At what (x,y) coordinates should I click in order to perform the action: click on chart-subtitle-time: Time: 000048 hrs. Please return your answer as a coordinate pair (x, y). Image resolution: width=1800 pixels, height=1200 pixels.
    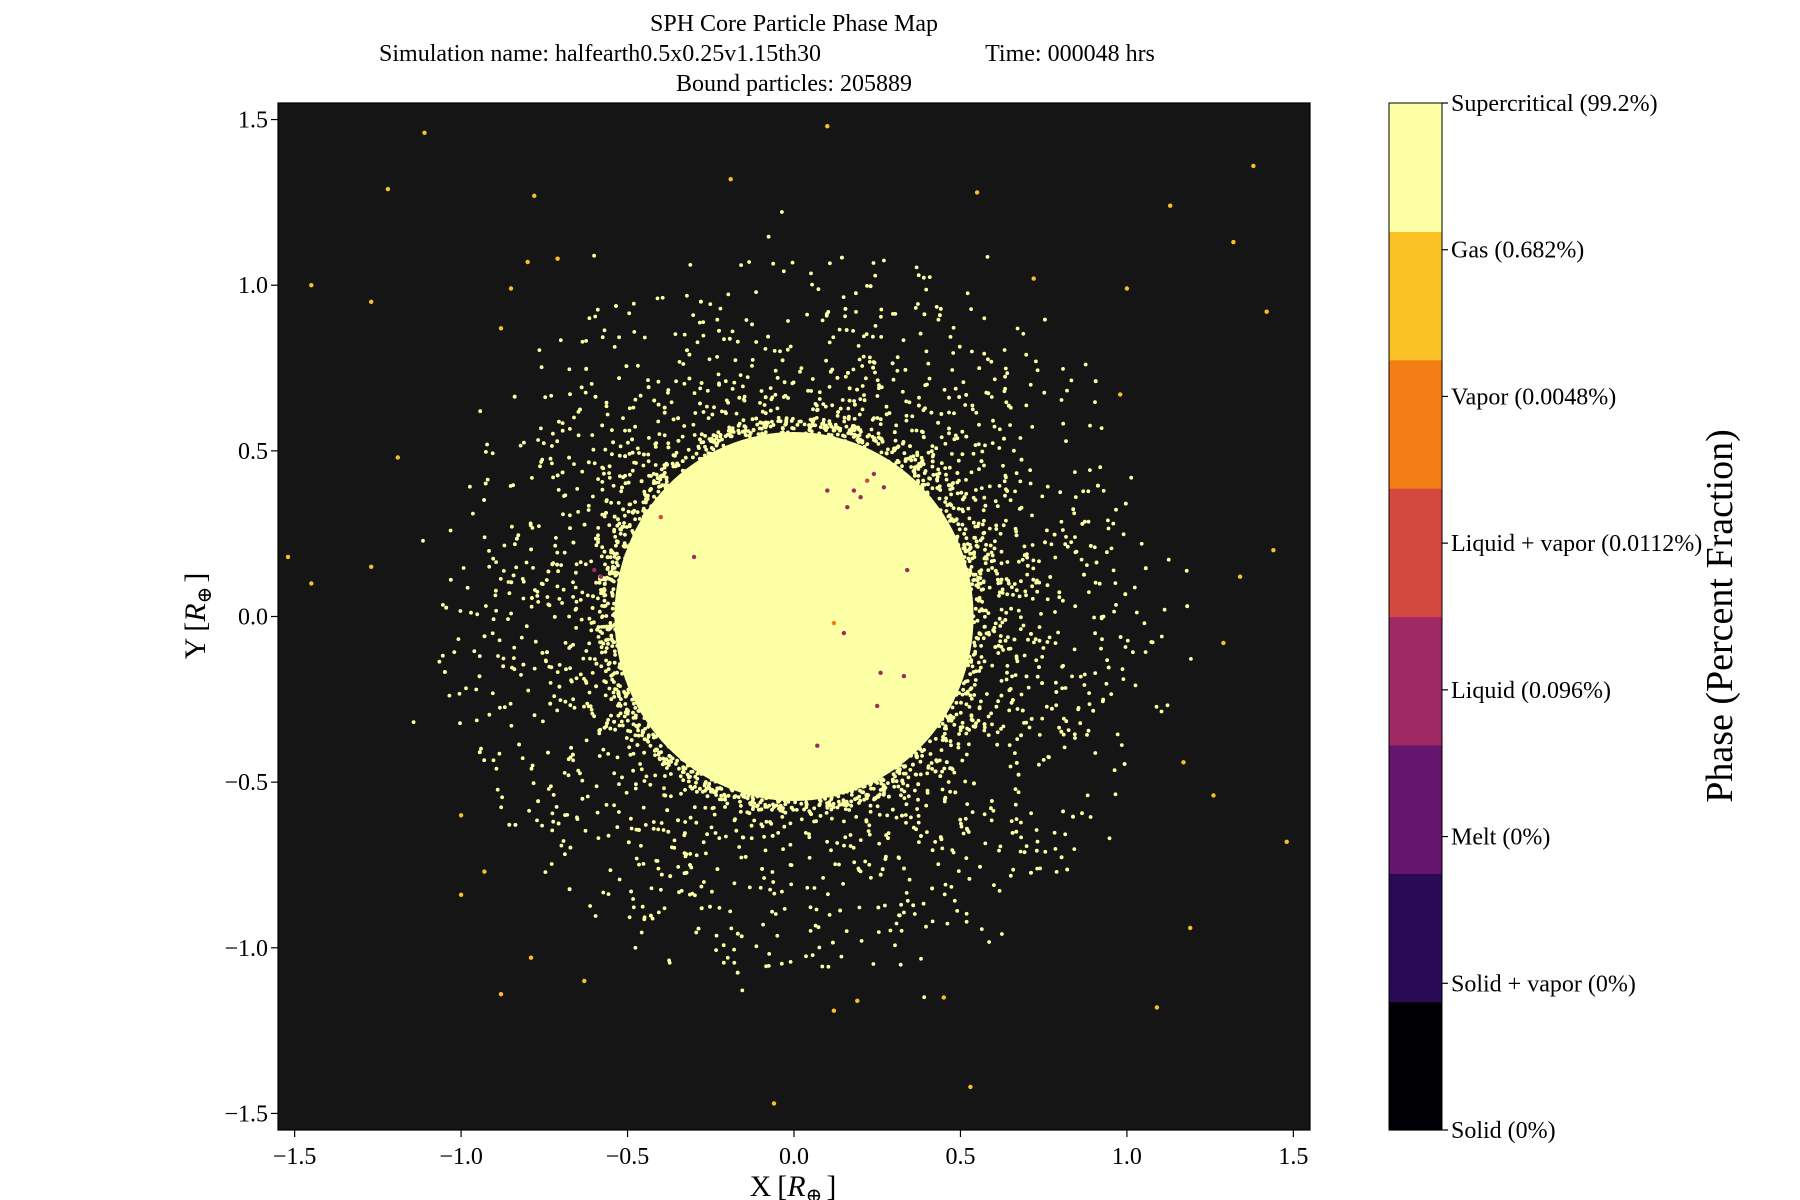
    Looking at the image, I should click on (1070, 54).